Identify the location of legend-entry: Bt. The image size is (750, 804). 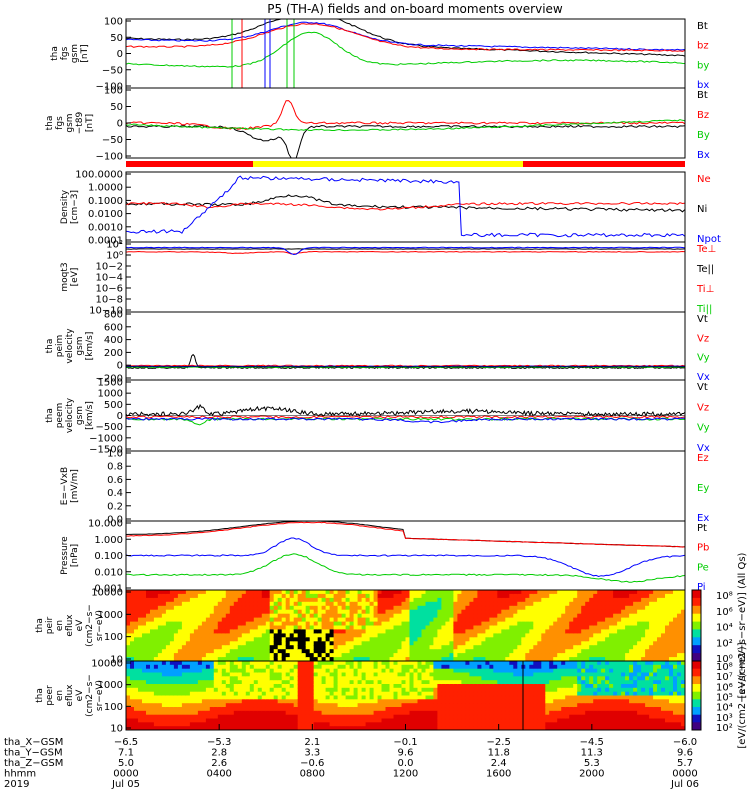
(702, 95).